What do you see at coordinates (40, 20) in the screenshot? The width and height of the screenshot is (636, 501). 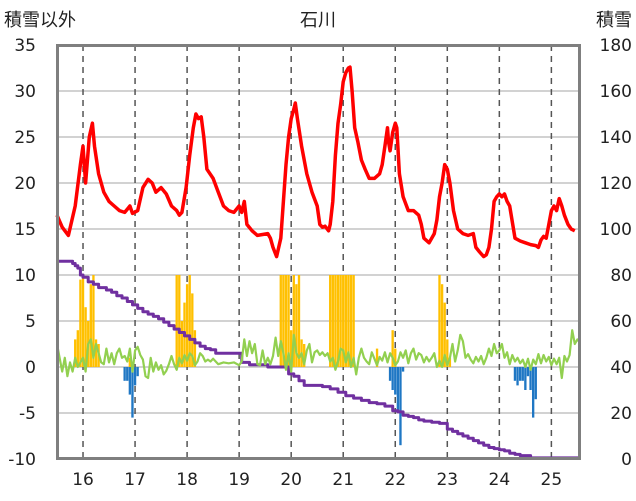 I see `left-axis-label: 積雪以外` at bounding box center [40, 20].